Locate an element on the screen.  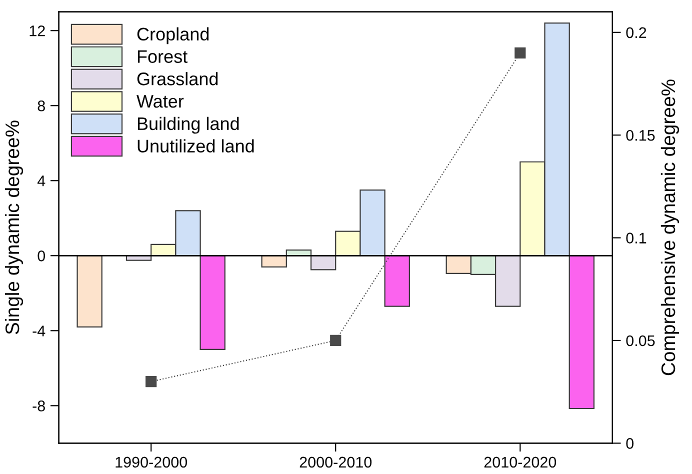
y2-tick-label: 0.15 is located at coordinates (640, 135).